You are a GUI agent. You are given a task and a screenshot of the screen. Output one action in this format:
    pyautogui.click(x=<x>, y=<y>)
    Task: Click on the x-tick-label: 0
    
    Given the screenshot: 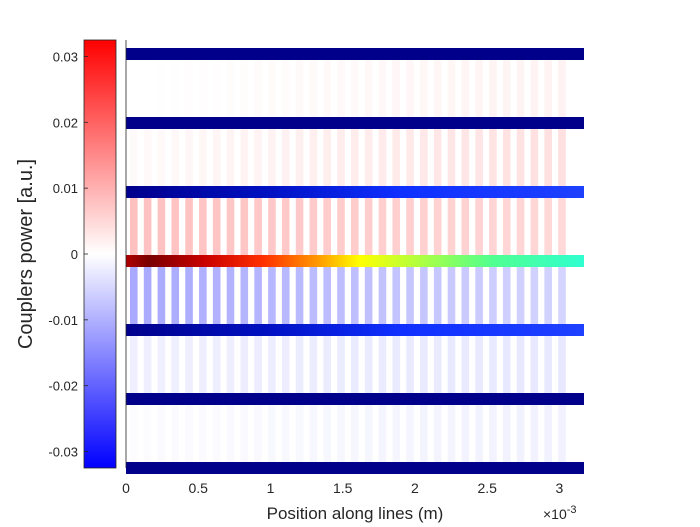 What is the action you would take?
    pyautogui.click(x=126, y=488)
    